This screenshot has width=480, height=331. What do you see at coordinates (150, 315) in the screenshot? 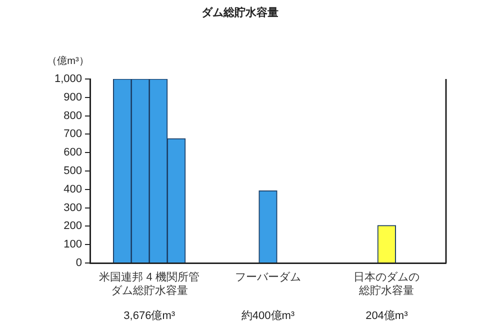
I see `text: 3,676億m³` at bounding box center [150, 315].